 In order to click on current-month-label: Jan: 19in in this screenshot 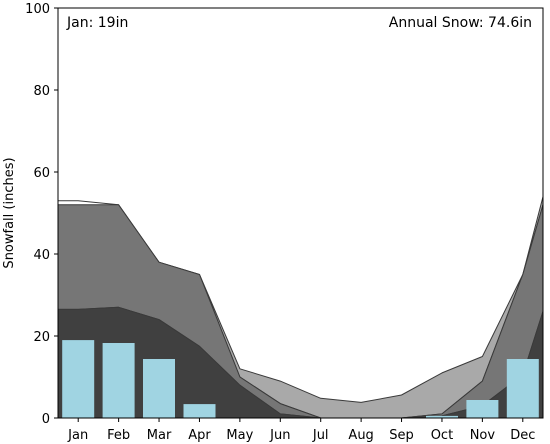, I will do `click(97, 23)`.